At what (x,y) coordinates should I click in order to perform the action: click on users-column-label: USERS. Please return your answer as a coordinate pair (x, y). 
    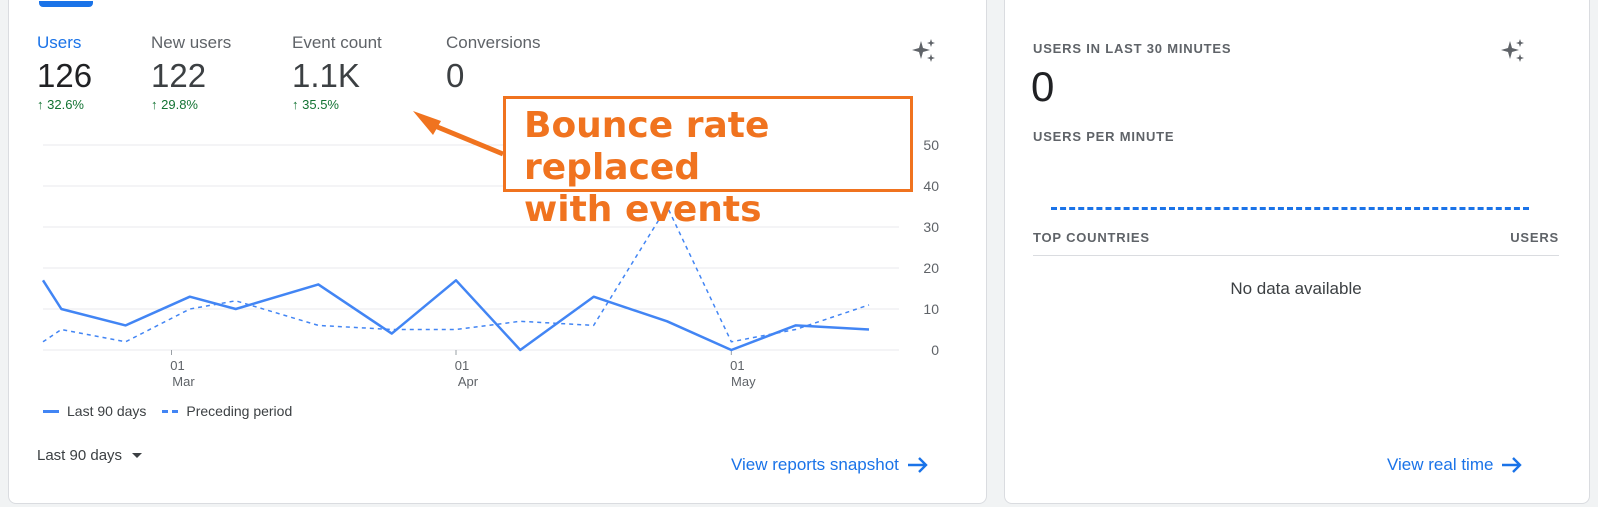
    Looking at the image, I should click on (1534, 237).